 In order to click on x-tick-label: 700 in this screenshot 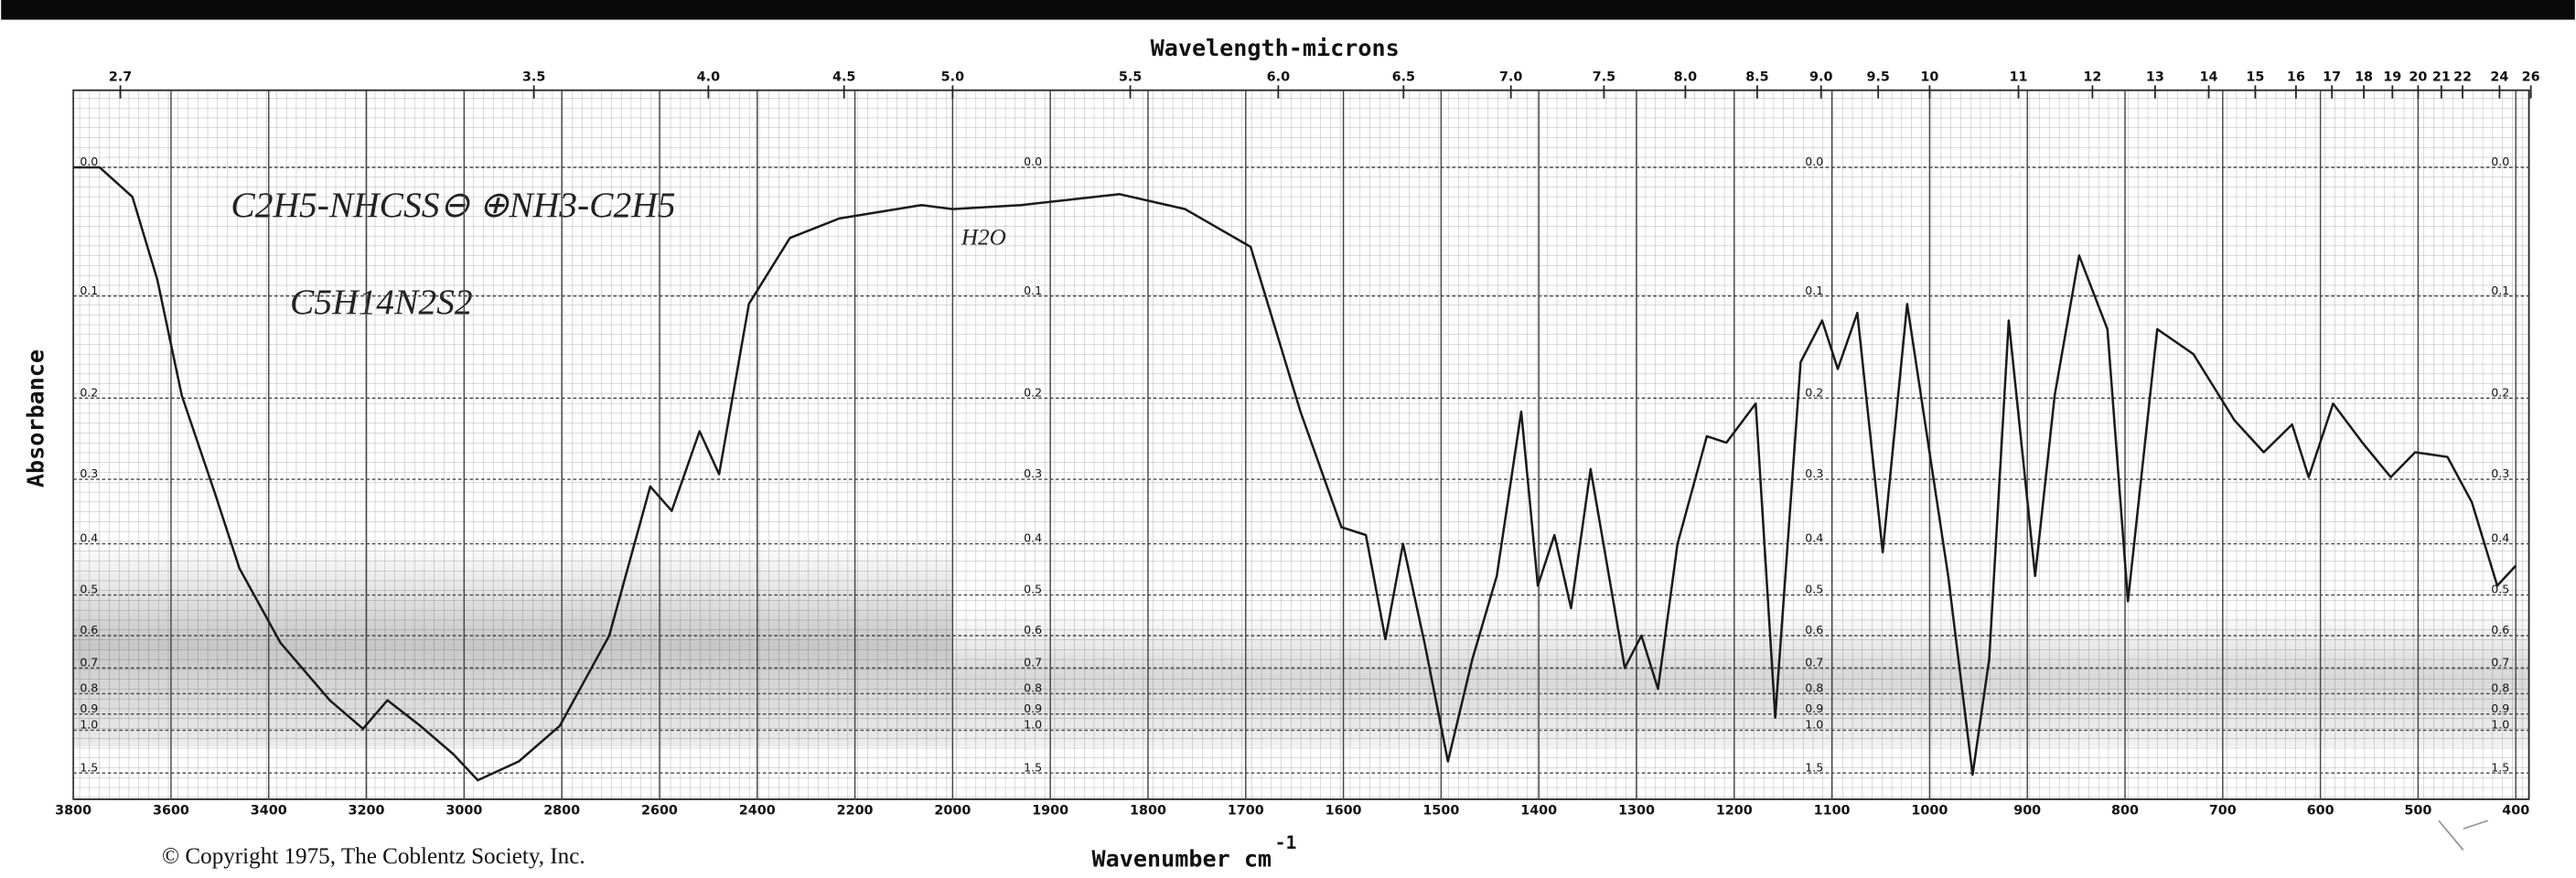, I will do `click(2223, 810)`.